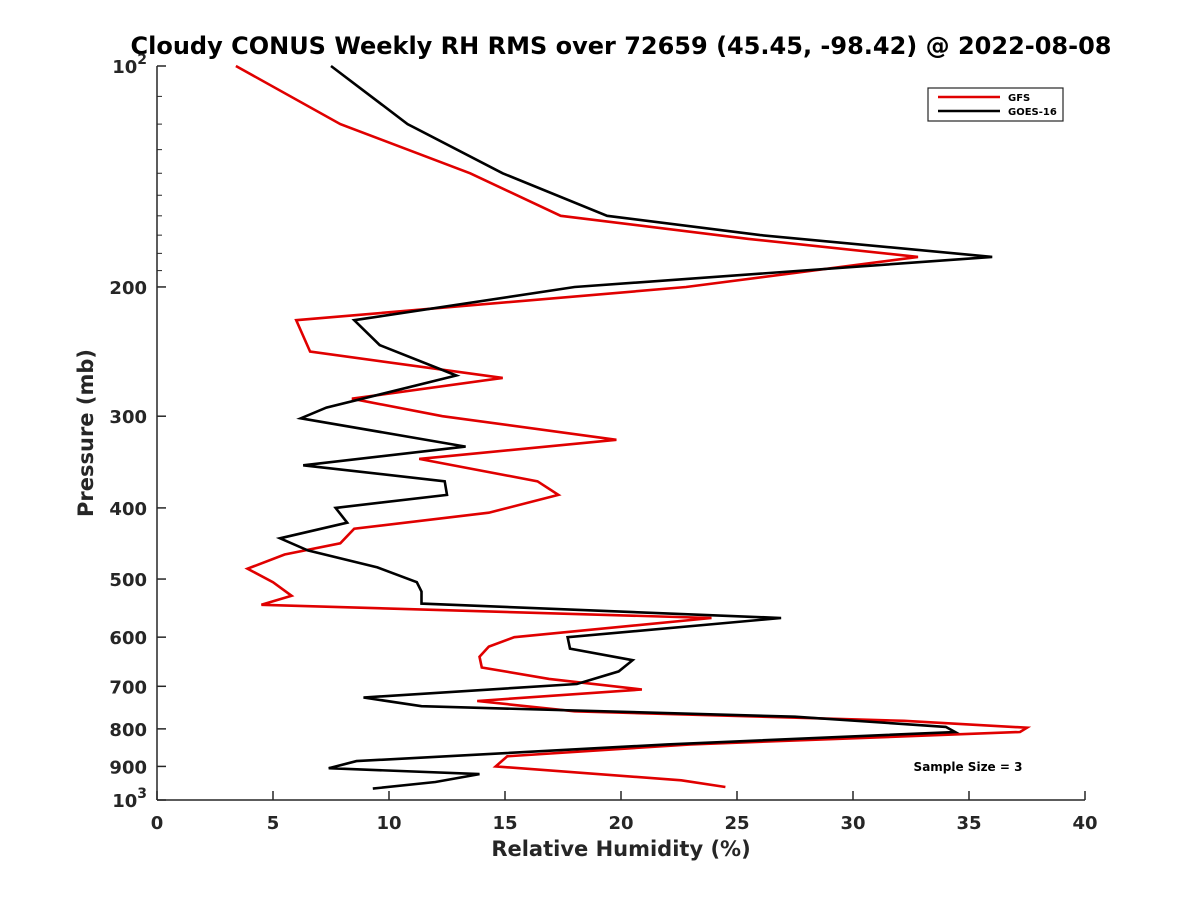 The height and width of the screenshot is (900, 1200). I want to click on x-tick-label: 35, so click(968, 823).